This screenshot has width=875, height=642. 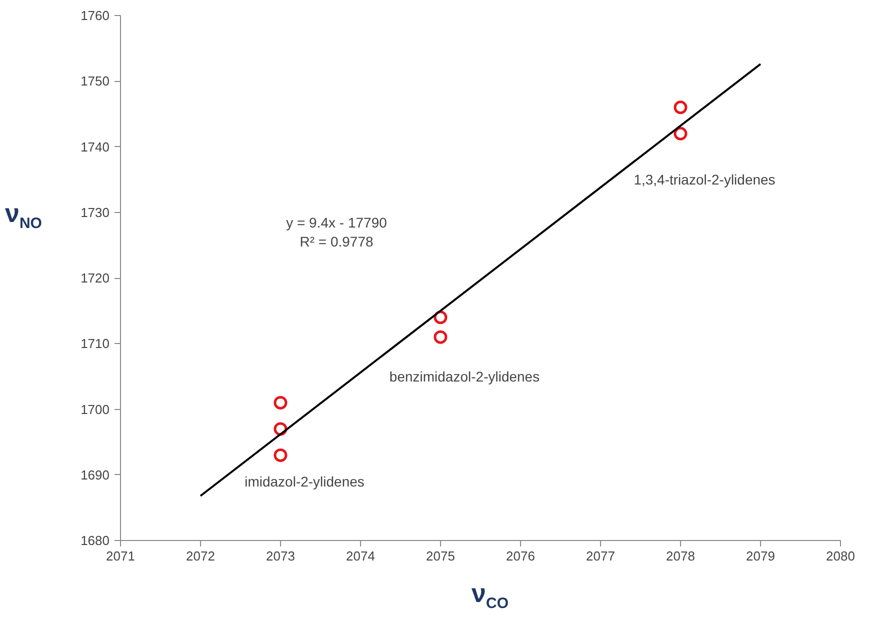 I want to click on y-tick-label: 1680, so click(x=95, y=540).